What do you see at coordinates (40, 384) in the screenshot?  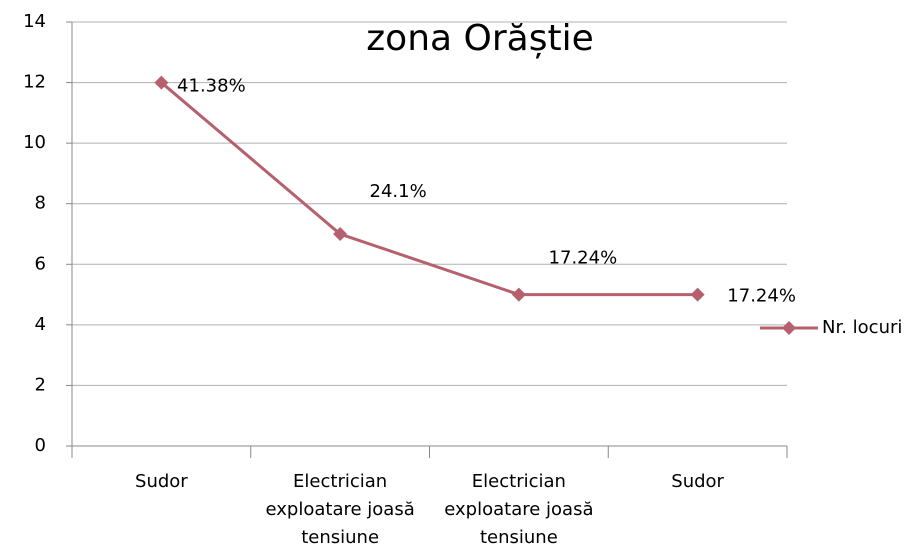 I see `y-tick-label: 2` at bounding box center [40, 384].